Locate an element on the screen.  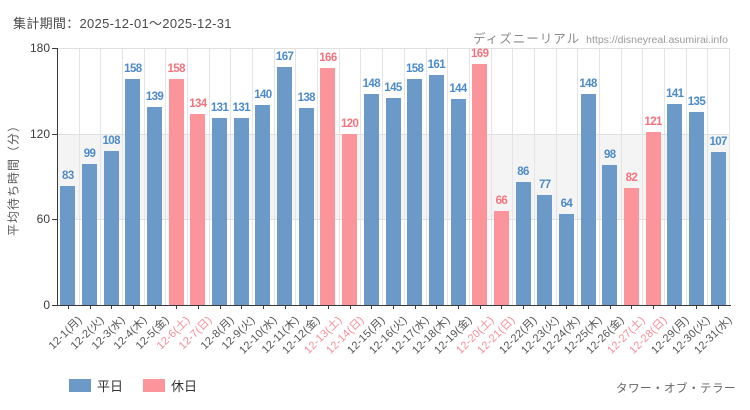
legend-label-holiday: 休日 is located at coordinates (184, 386).